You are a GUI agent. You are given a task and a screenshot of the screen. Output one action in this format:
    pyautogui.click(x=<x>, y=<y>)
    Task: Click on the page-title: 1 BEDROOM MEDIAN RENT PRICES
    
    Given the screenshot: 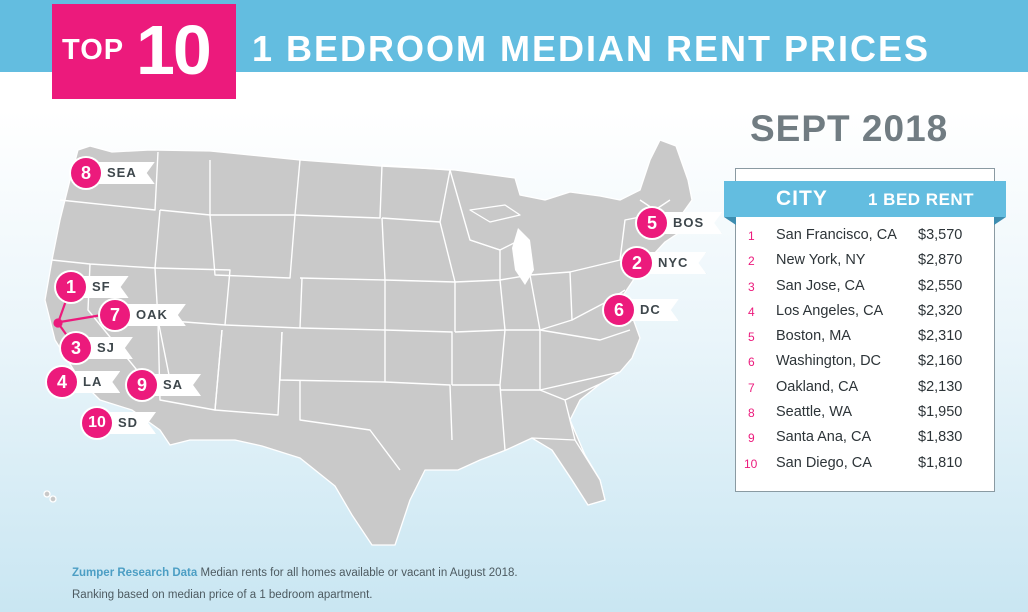 What is the action you would take?
    pyautogui.click(x=591, y=48)
    